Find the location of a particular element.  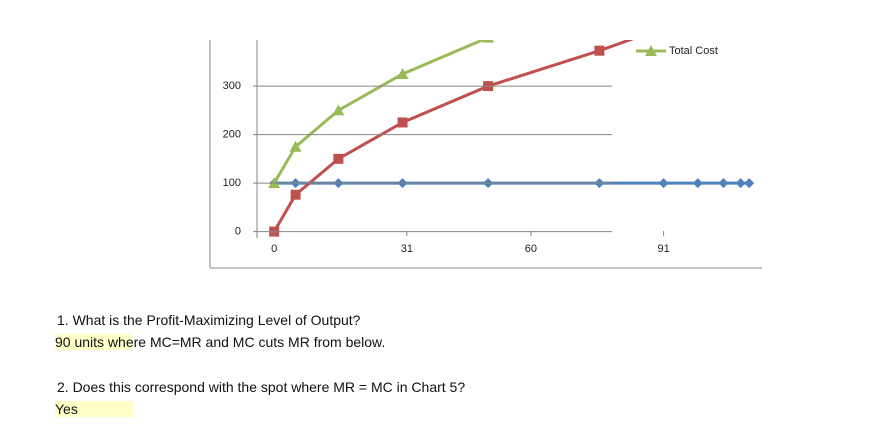

y-tick-label: 200 is located at coordinates (232, 135).